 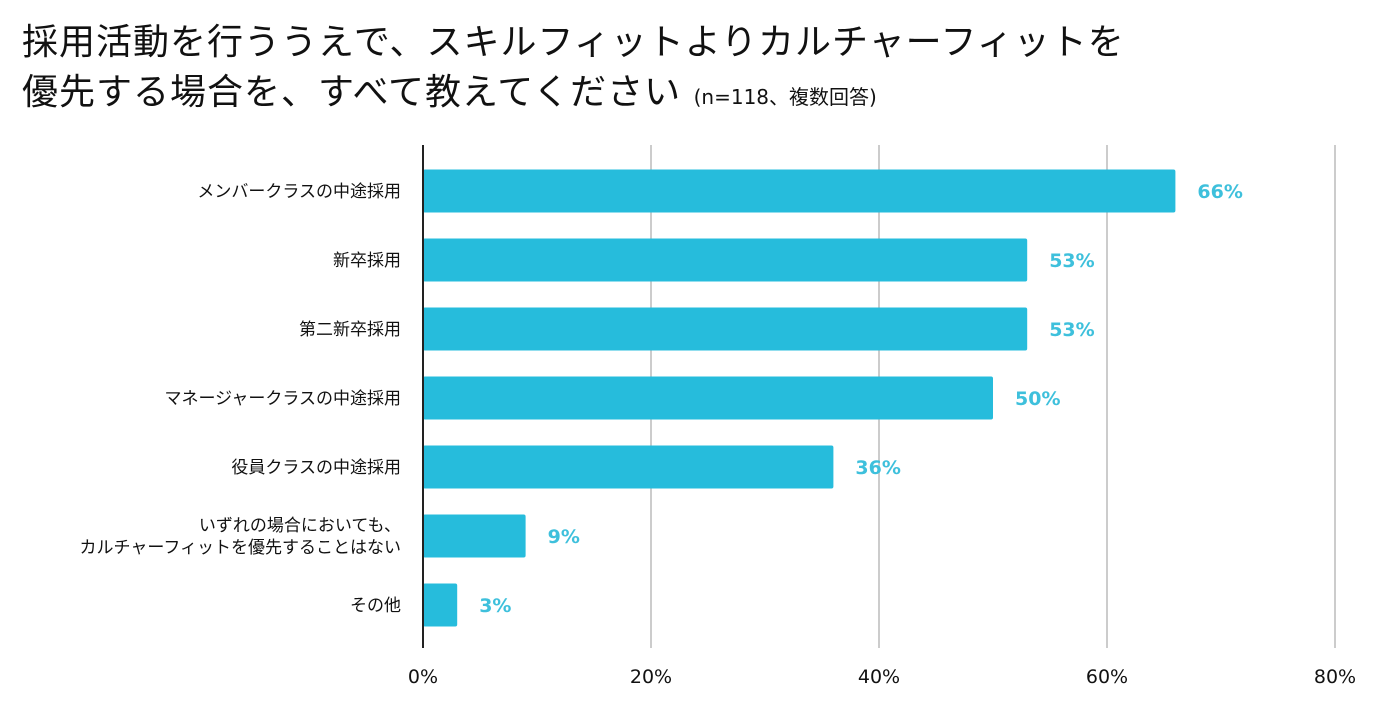 What do you see at coordinates (573, 42) in the screenshot?
I see `title-line-1: 採用活動を行ううえで、スキルフィットよりカルチャーフィットを` at bounding box center [573, 42].